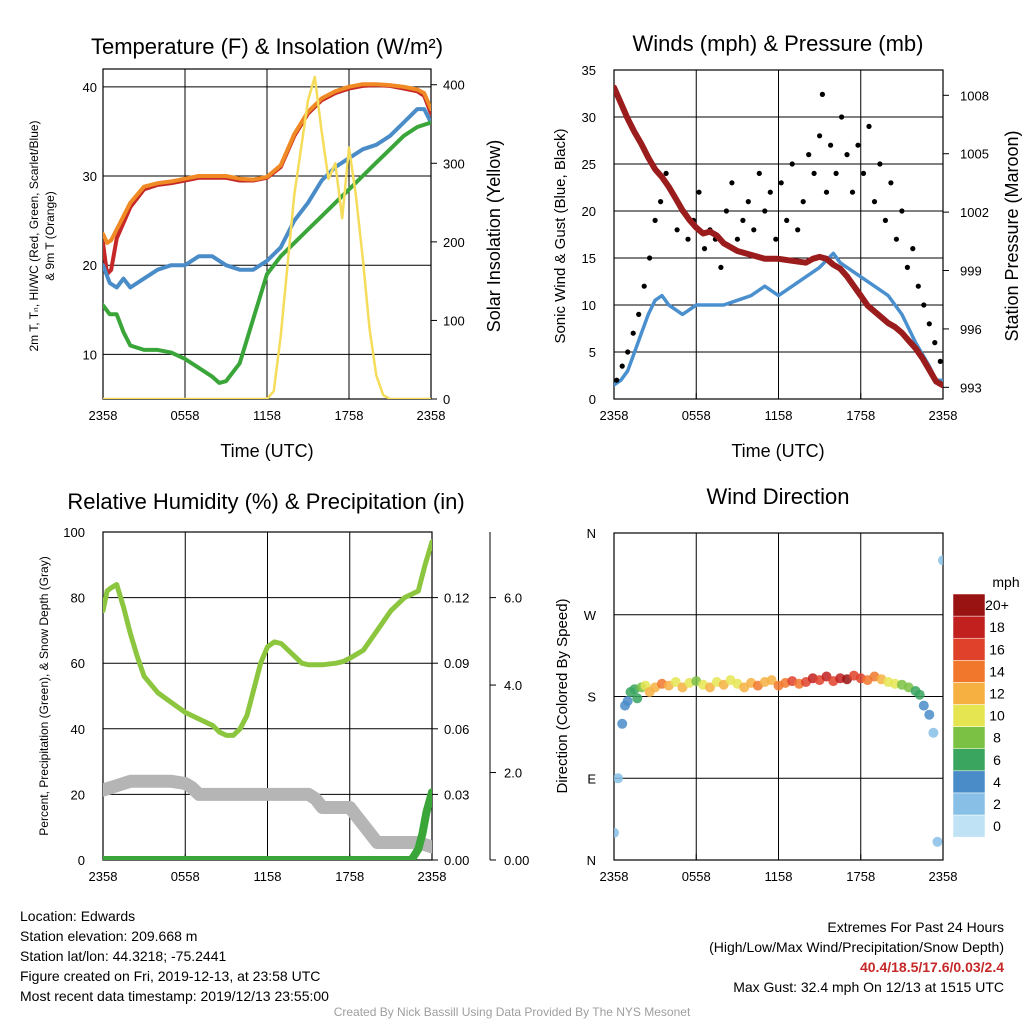 The width and height of the screenshot is (1024, 1024). I want to click on temp-x-tick-label: 1758, so click(349, 415).